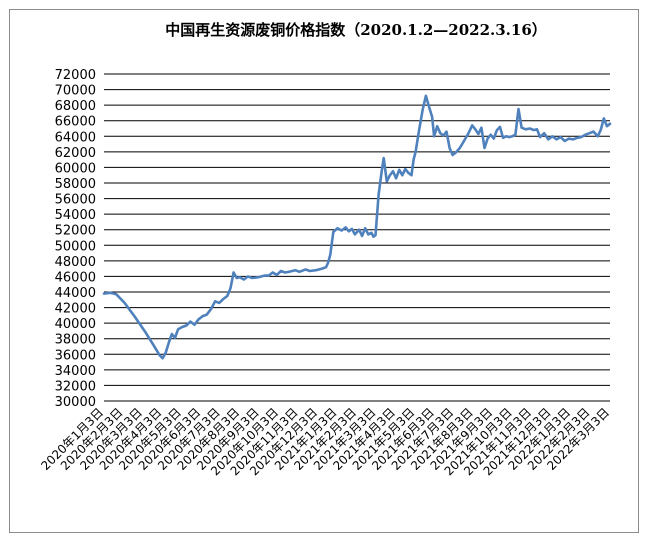  What do you see at coordinates (75, 168) in the screenshot?
I see `y-tick-label: 60000` at bounding box center [75, 168].